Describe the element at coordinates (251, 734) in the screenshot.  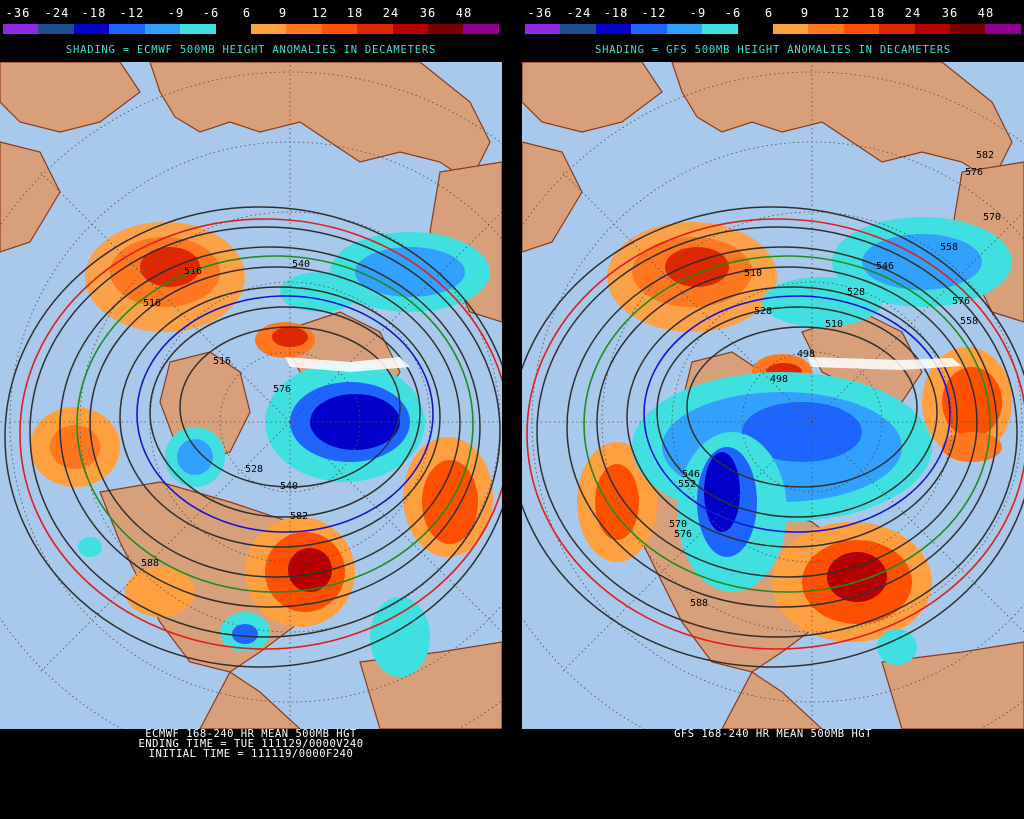
I see `footer-line: ECMWF 168-240 HR MEAN 500MB HGT` at that location.